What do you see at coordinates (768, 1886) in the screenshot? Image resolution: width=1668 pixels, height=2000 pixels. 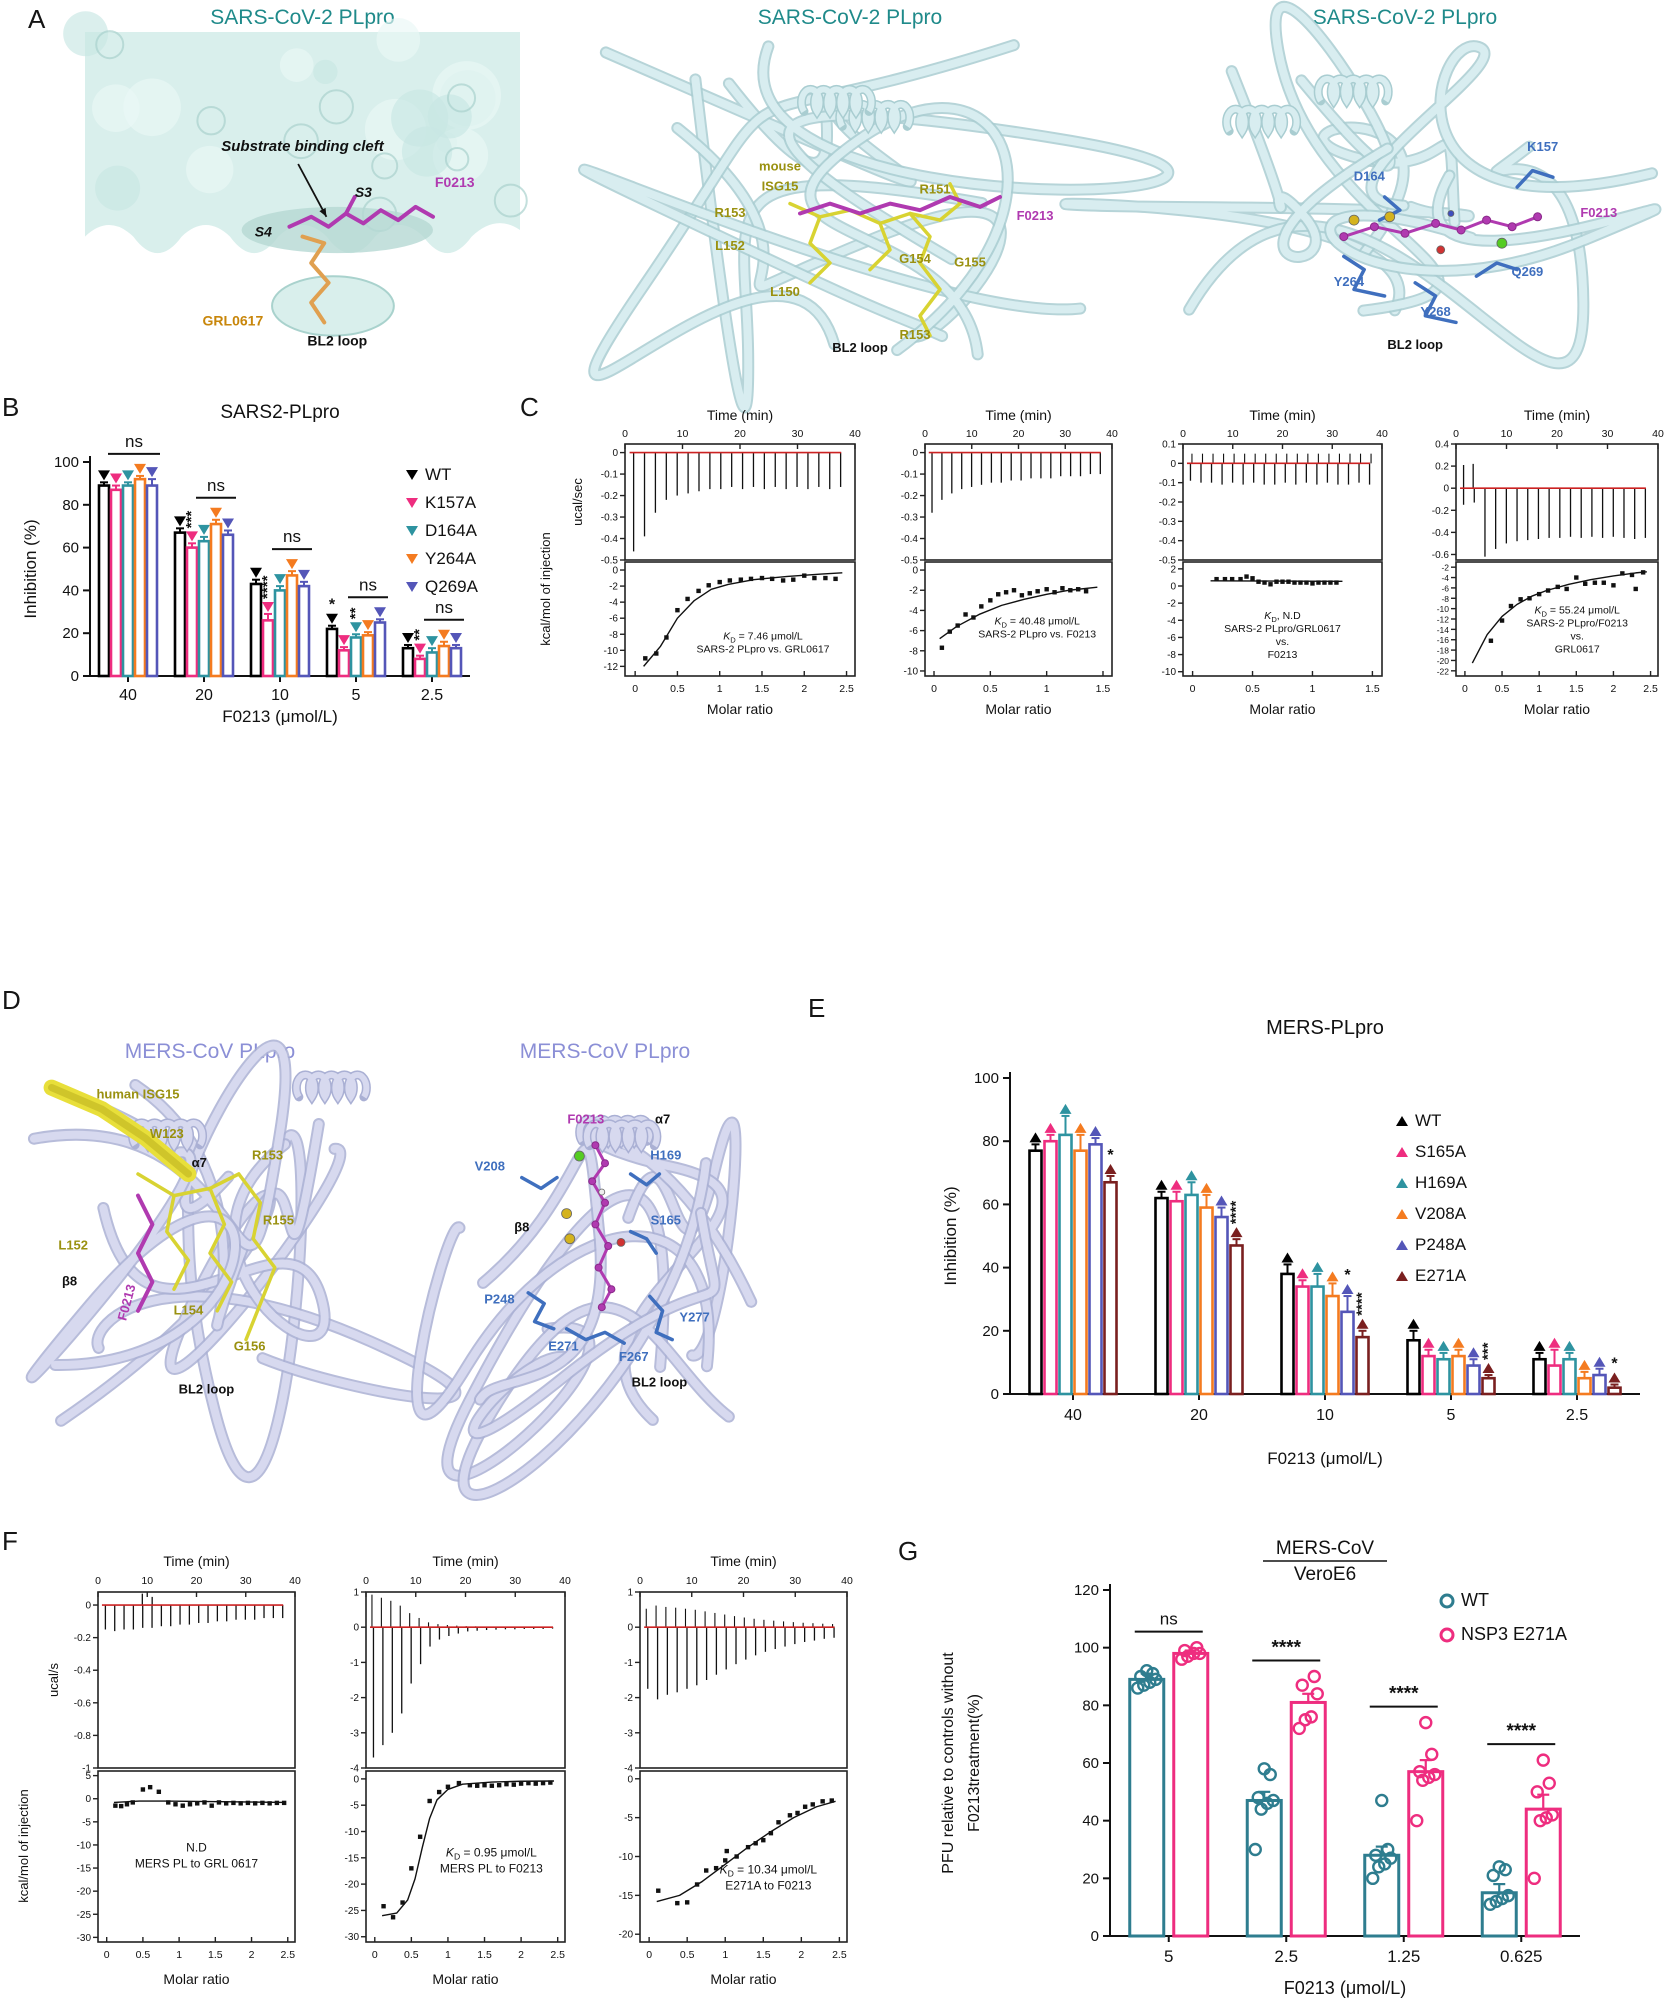 I see `svg-text: E271A to F0213` at bounding box center [768, 1886].